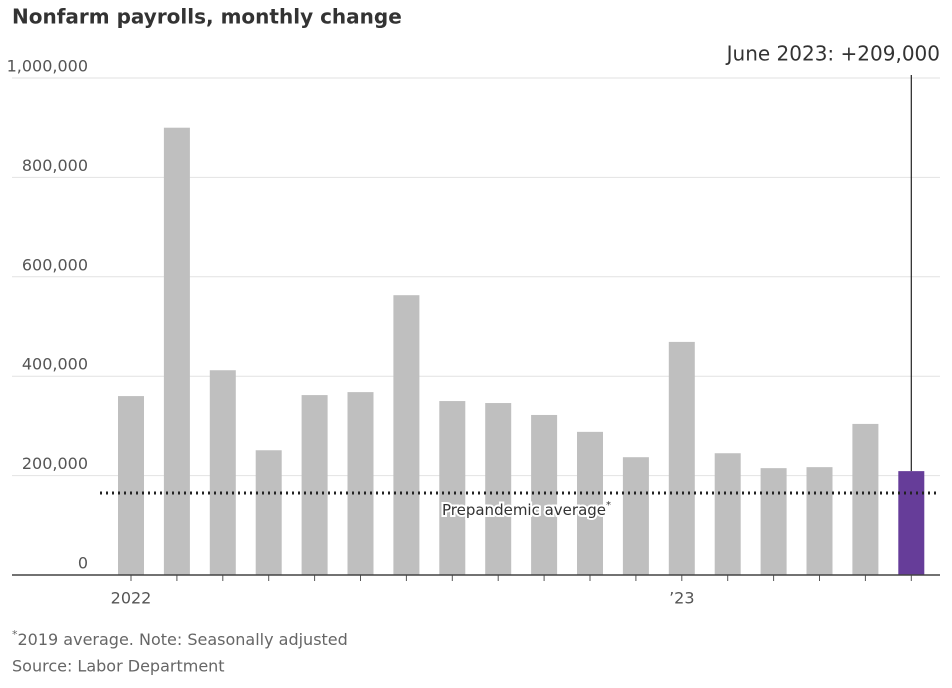  Describe the element at coordinates (55, 463) in the screenshot. I see `y-tick-label: 200,000` at that location.